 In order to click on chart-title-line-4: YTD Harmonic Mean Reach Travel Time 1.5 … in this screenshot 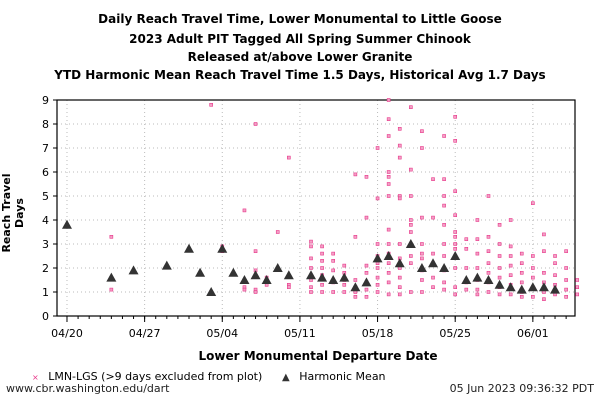, I will do `click(300, 75)`.